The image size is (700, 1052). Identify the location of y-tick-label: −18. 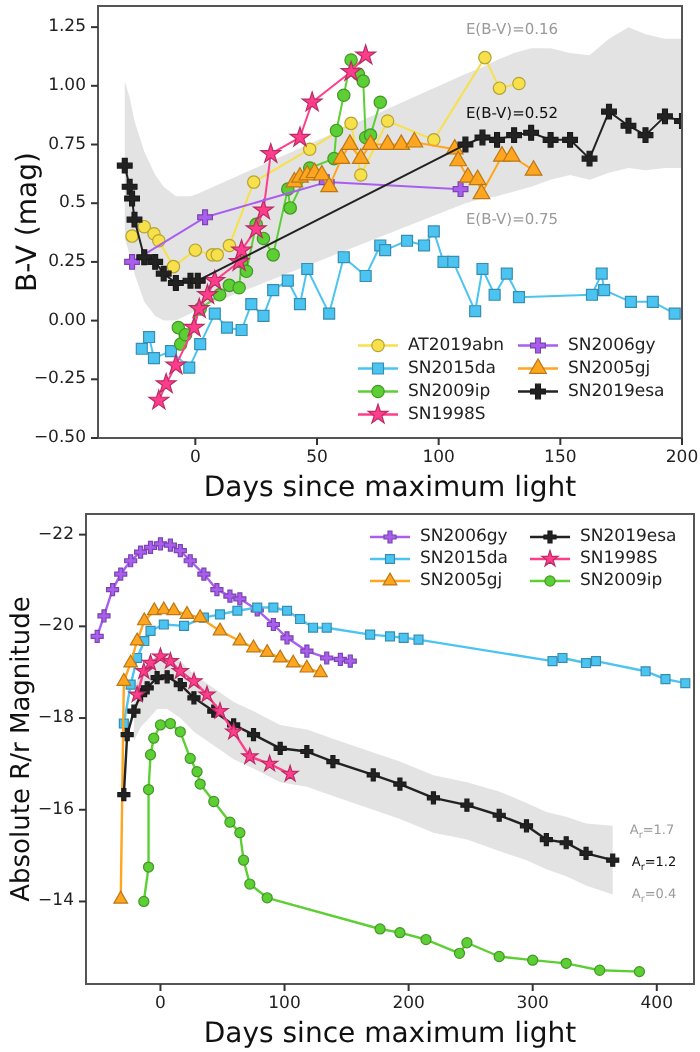
(56, 718).